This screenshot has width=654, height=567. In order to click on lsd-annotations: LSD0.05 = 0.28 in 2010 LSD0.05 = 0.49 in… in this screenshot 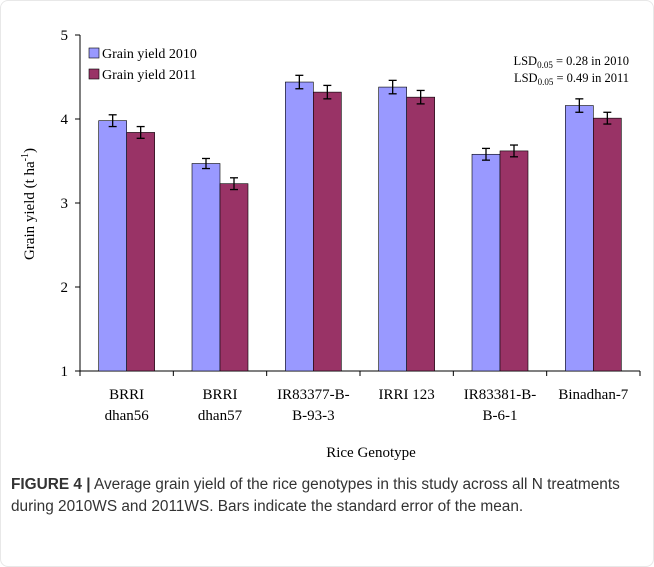, I will do `click(571, 70)`.